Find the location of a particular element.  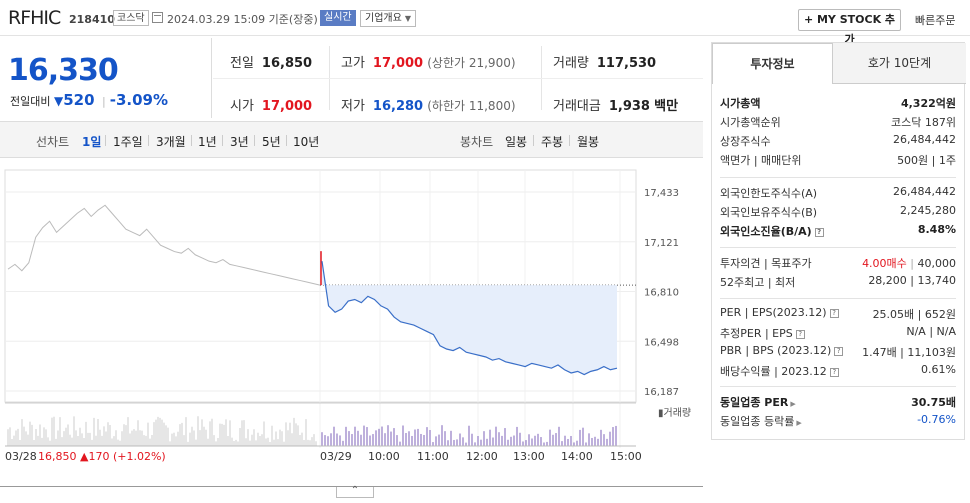

info-label: 동일업종 등락률 ▶ is located at coordinates (761, 421).